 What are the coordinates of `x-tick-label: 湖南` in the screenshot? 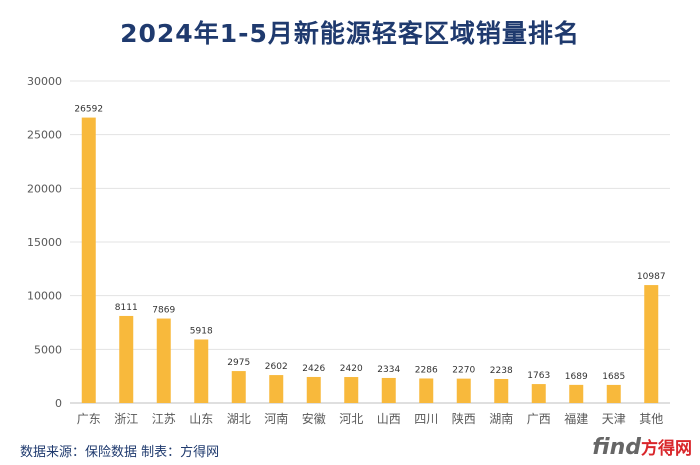 It's located at (501, 418).